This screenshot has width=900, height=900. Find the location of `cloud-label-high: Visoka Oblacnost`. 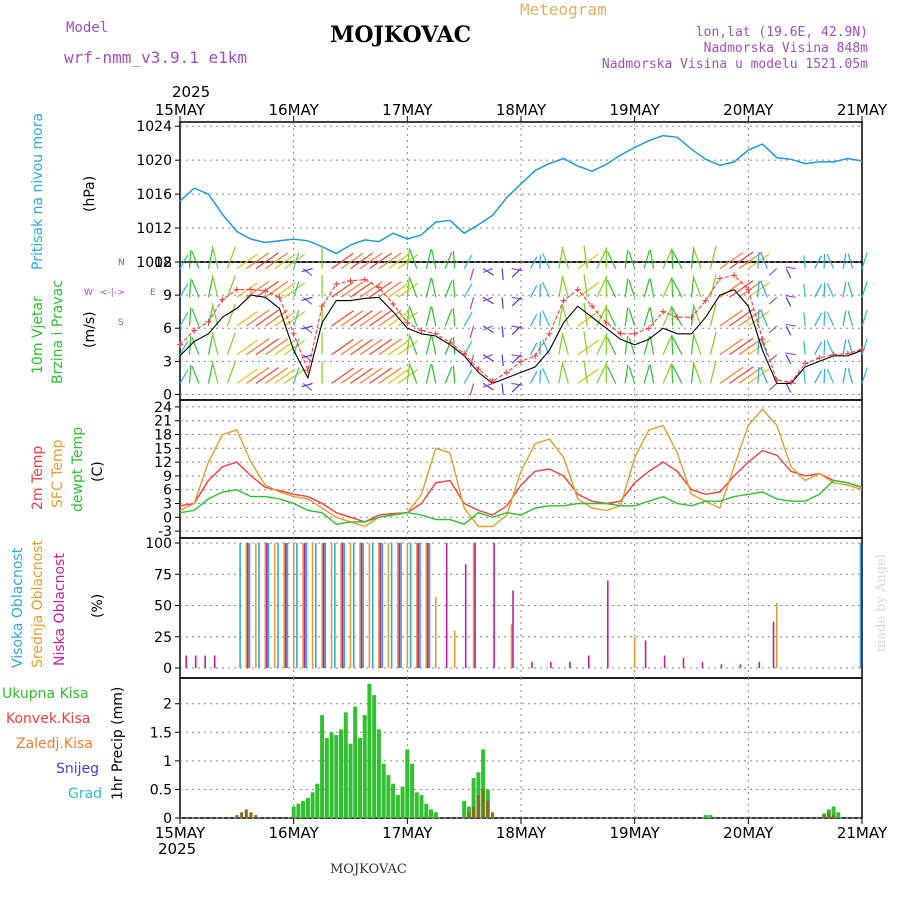

cloud-label-high: Visoka Oblacnost is located at coordinates (18, 607).